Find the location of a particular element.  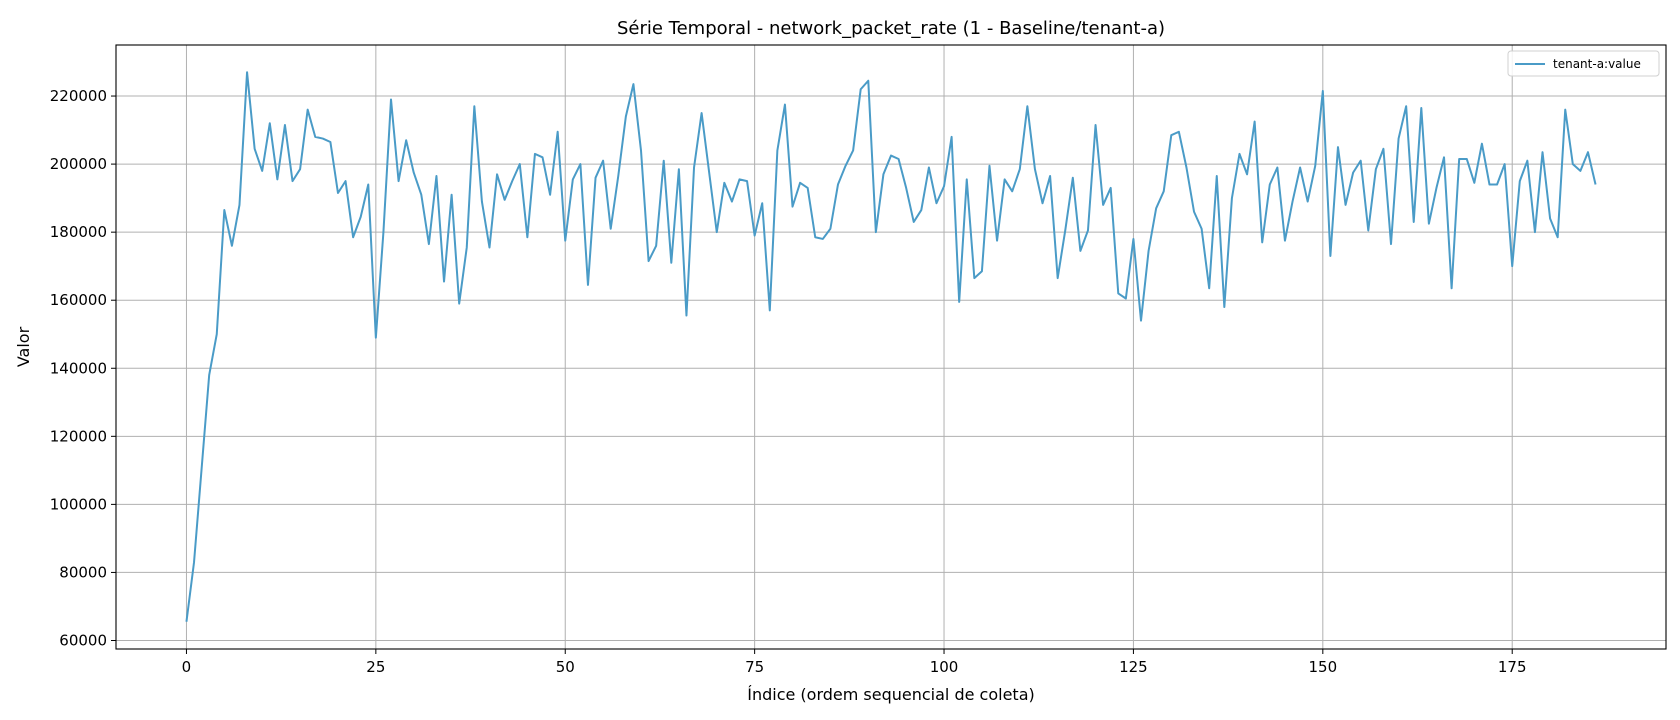

legend: tenant-a:value is located at coordinates (1583, 63).